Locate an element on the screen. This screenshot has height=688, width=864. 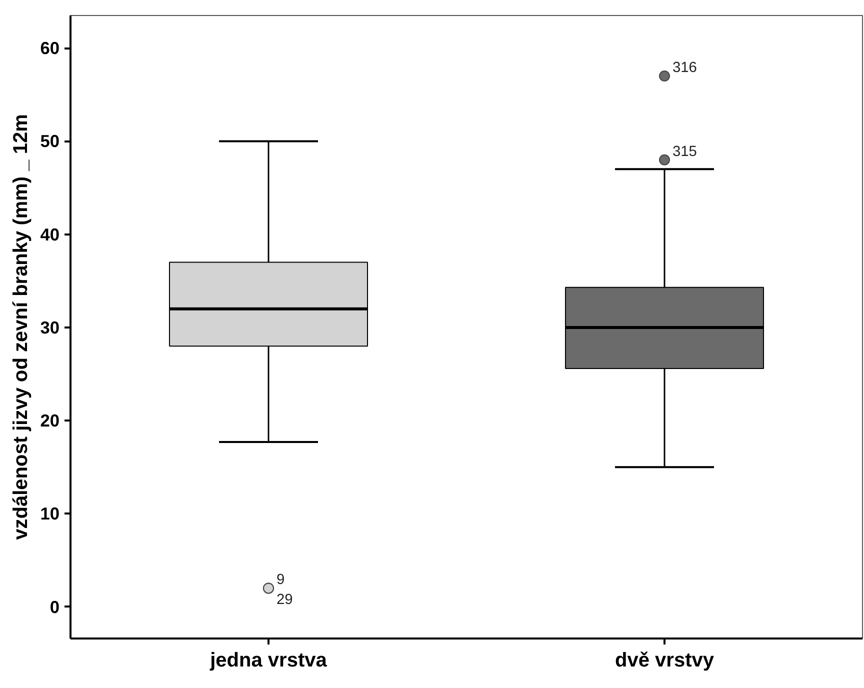
y-tick-label: 40 is located at coordinates (50, 234).